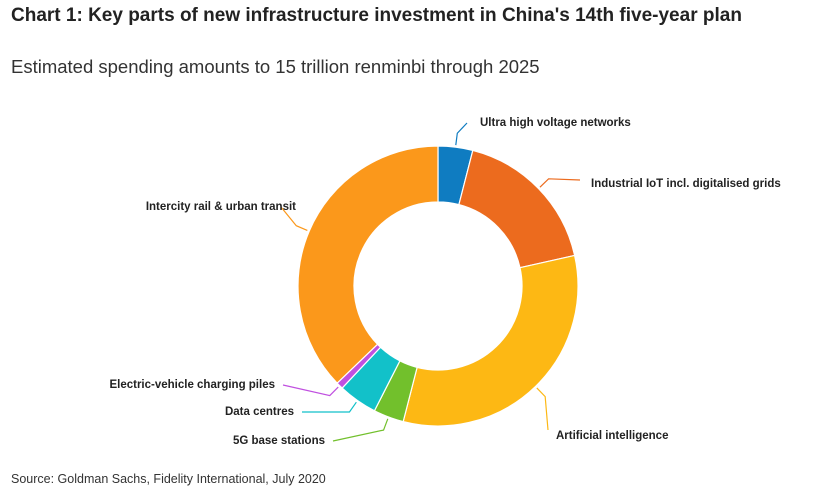  Describe the element at coordinates (612, 436) in the screenshot. I see `slice-label-artificial-intelligence: Artificial intelligence` at that location.